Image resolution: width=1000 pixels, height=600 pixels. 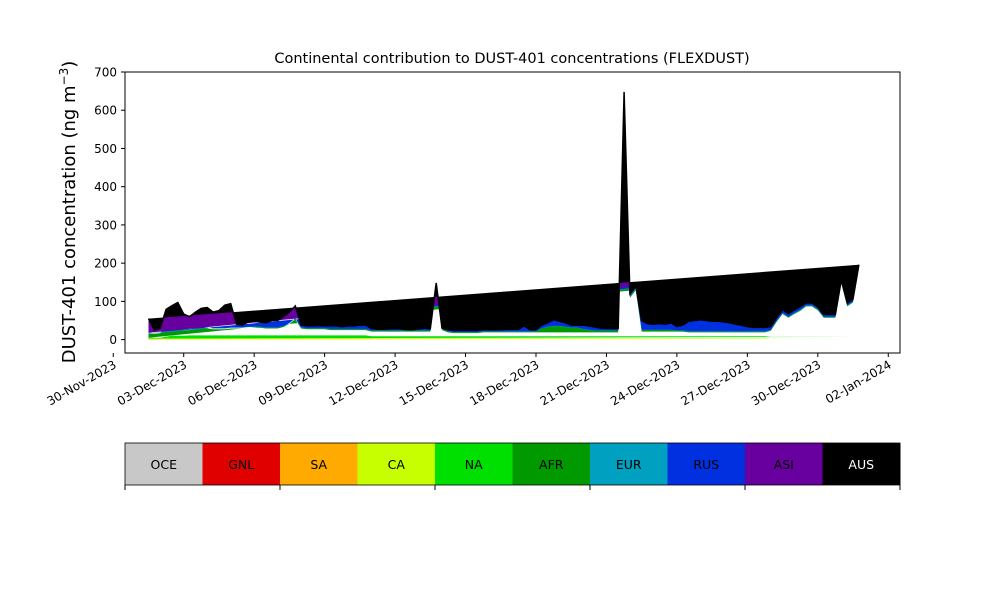 I want to click on x-tick-label: 09-Dec-2023, so click(x=293, y=382).